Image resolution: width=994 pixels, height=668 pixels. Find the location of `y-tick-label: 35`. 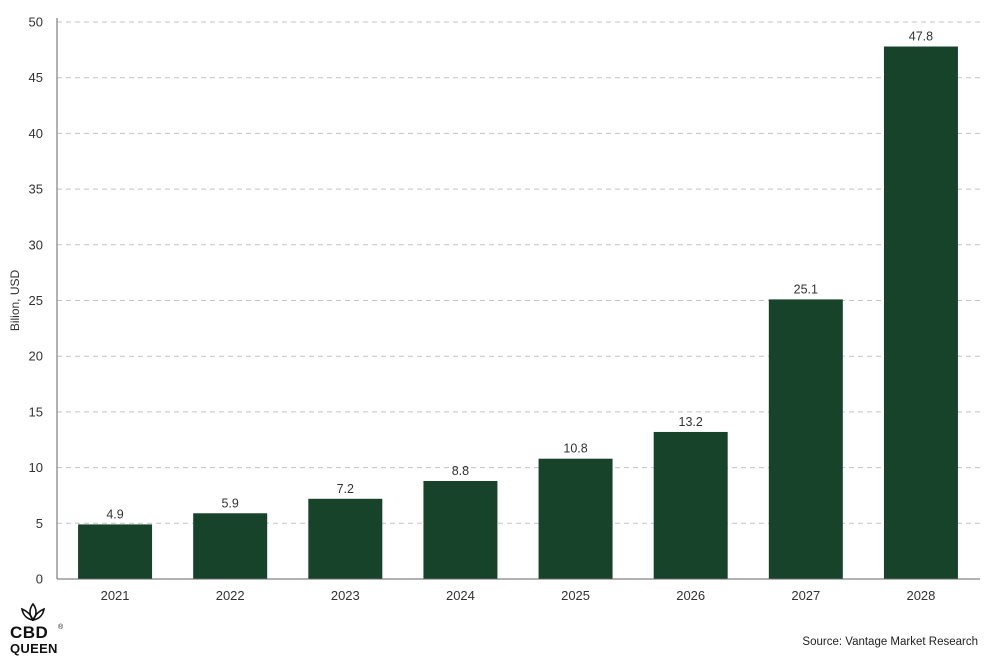

y-tick-label: 35 is located at coordinates (36, 189).